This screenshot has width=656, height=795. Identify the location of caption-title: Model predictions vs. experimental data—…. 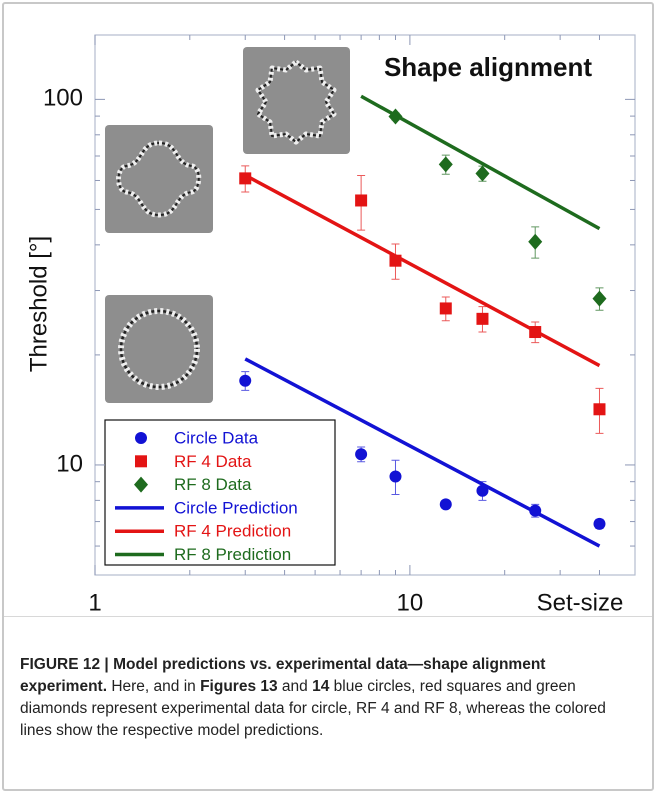
(283, 675).